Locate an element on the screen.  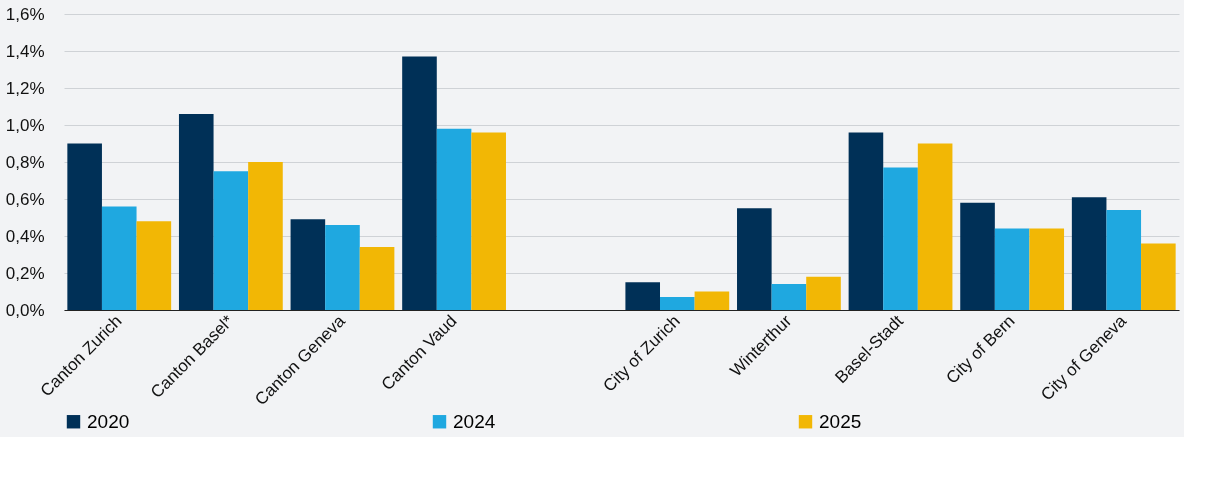
y-tick-label: 0,0% is located at coordinates (25, 310).